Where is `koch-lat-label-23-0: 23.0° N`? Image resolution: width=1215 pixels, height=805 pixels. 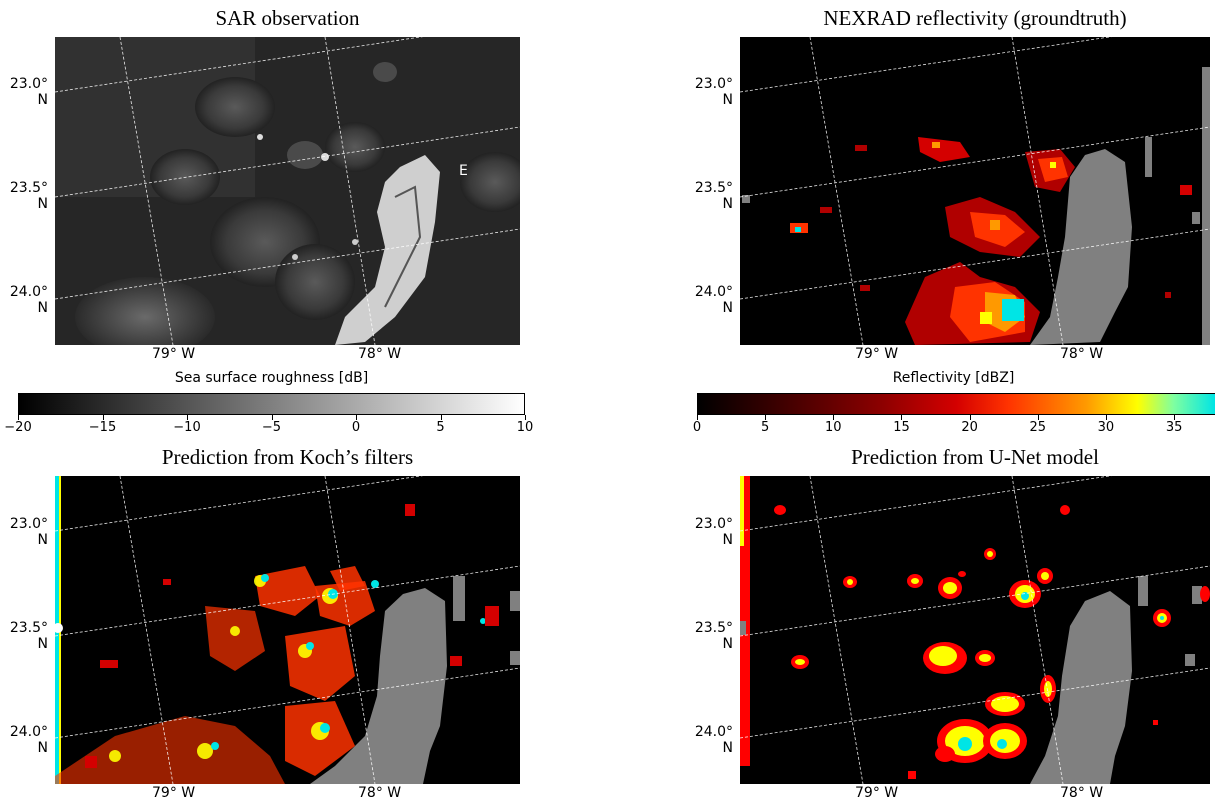 koch-lat-label-23-0: 23.0° N is located at coordinates (28, 532).